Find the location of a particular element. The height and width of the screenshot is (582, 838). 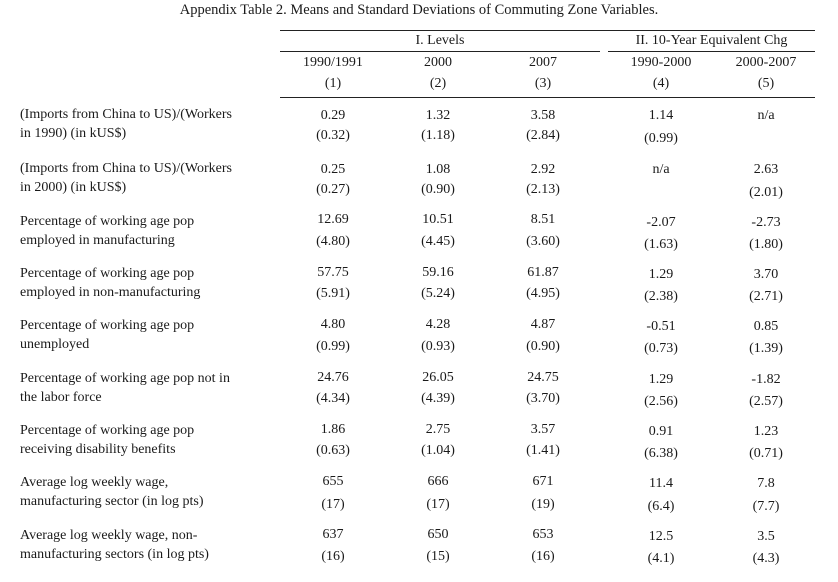

sd-cell: (0.32) is located at coordinates (333, 135).